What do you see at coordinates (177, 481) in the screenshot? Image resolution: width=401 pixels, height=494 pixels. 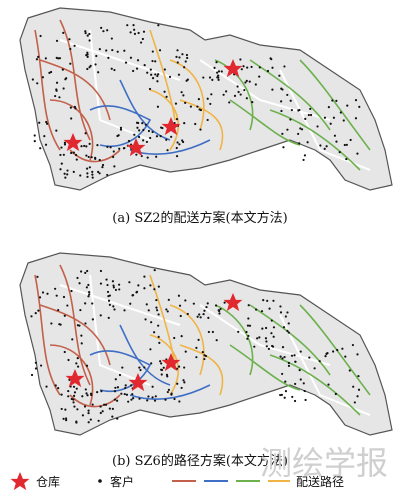 I see `legend: 仓库 客户 配送路径` at bounding box center [177, 481].